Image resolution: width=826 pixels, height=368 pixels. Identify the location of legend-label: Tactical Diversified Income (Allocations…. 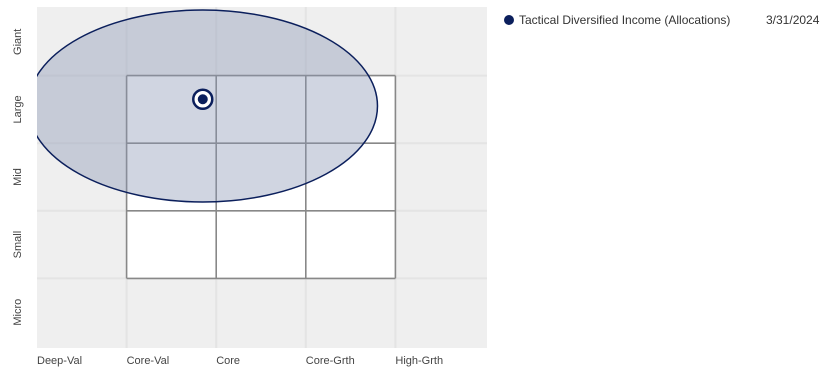
(625, 20).